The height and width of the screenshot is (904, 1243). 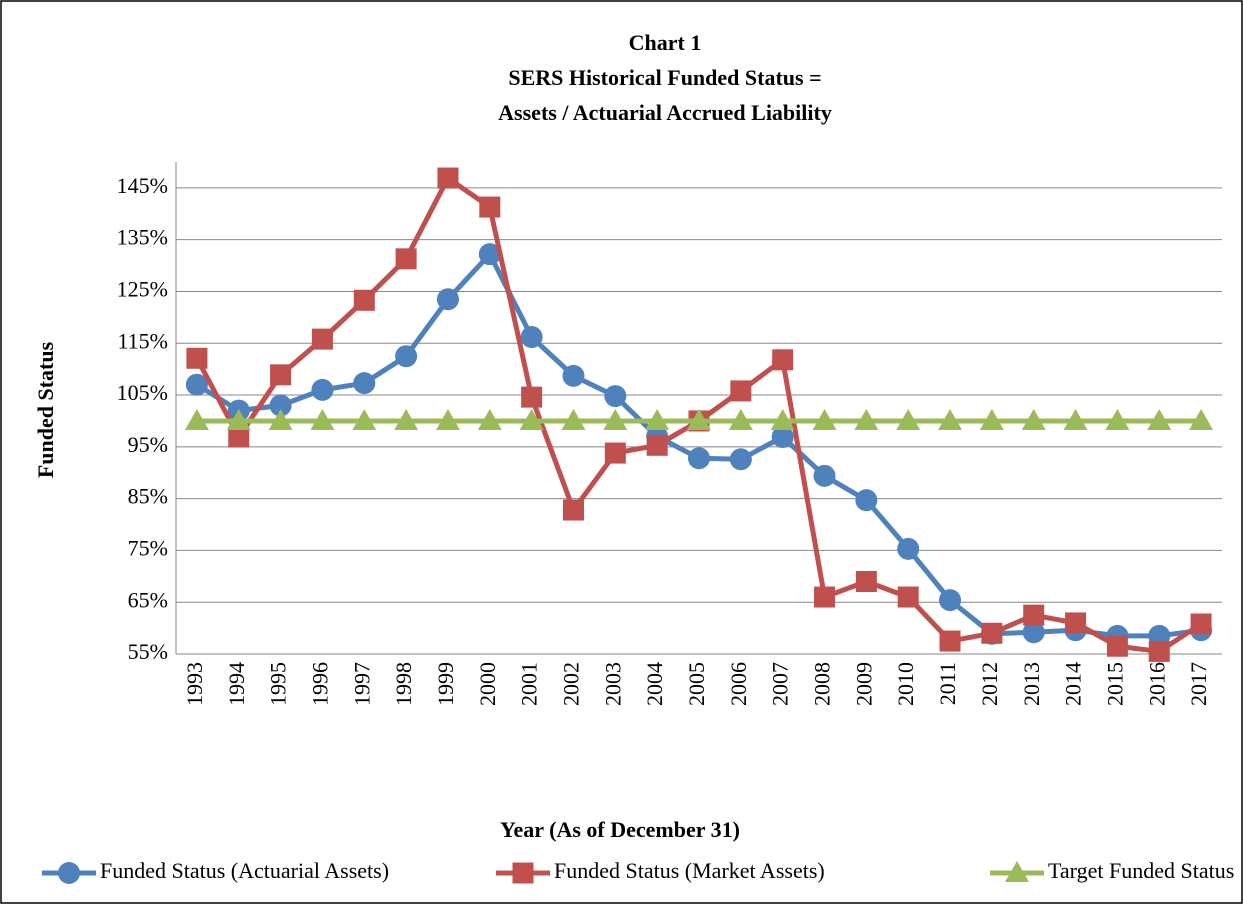 I want to click on y-tick-label: 85%, so click(x=148, y=496).